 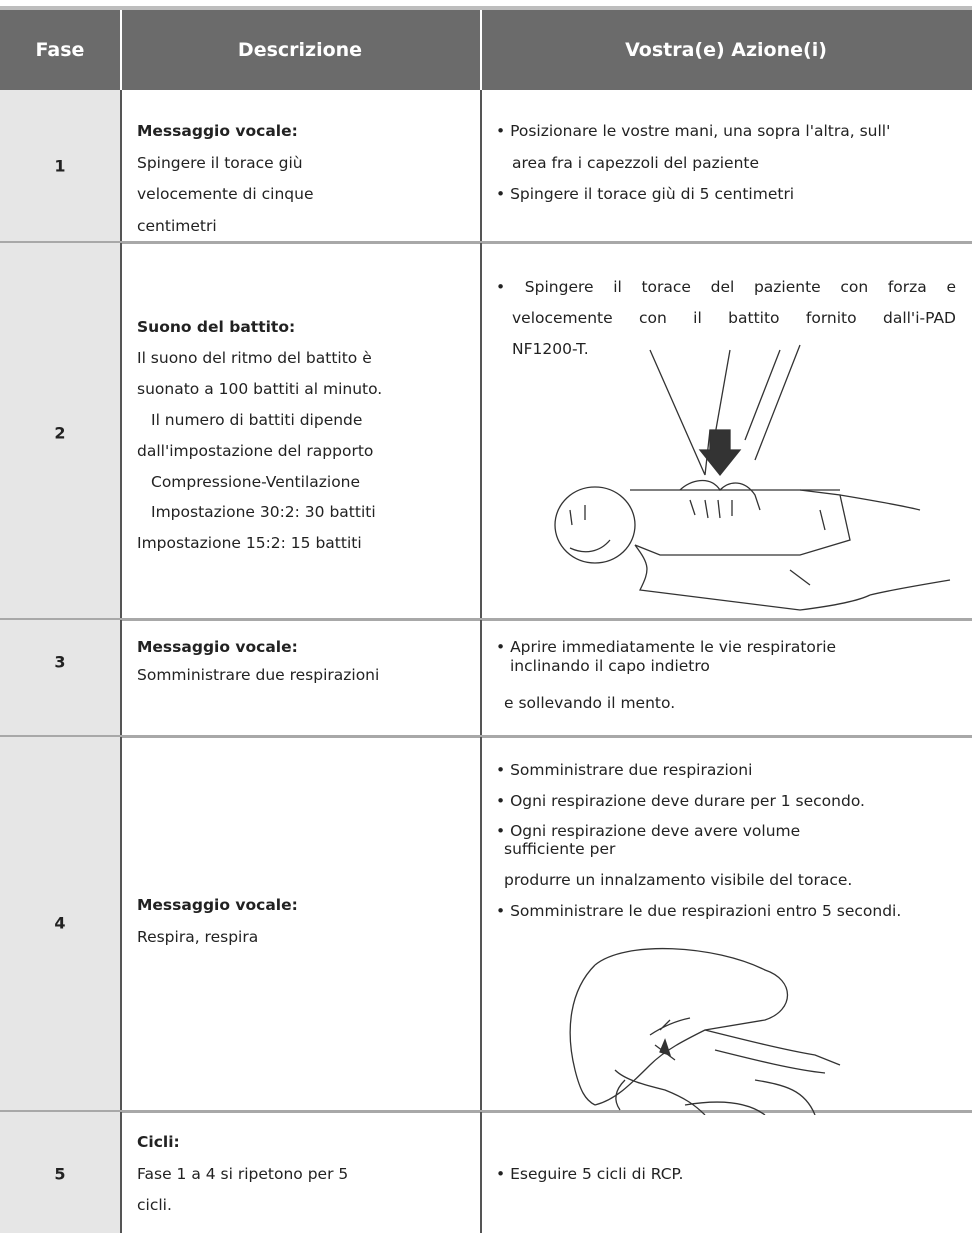 I want to click on description-line: Somministrare due respirazioni, so click(x=258, y=675).